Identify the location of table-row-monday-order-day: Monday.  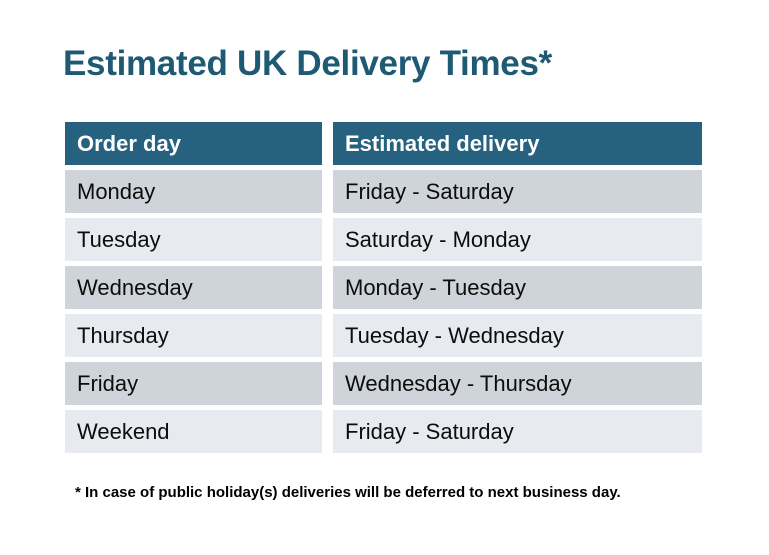
(193, 191).